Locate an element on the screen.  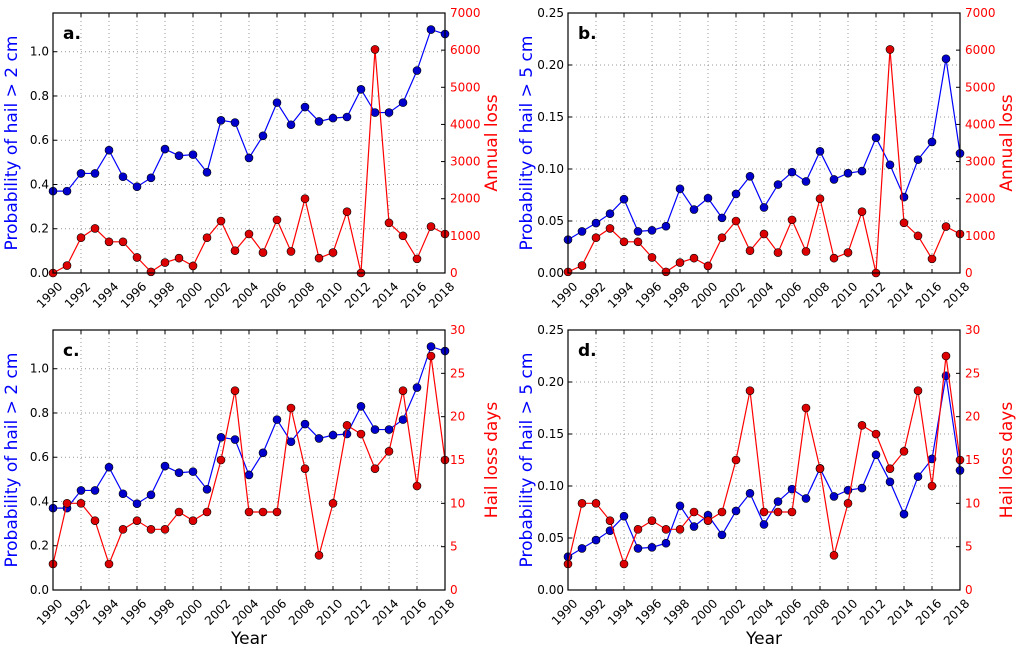
series-line-red is located at coordinates (249, 460).